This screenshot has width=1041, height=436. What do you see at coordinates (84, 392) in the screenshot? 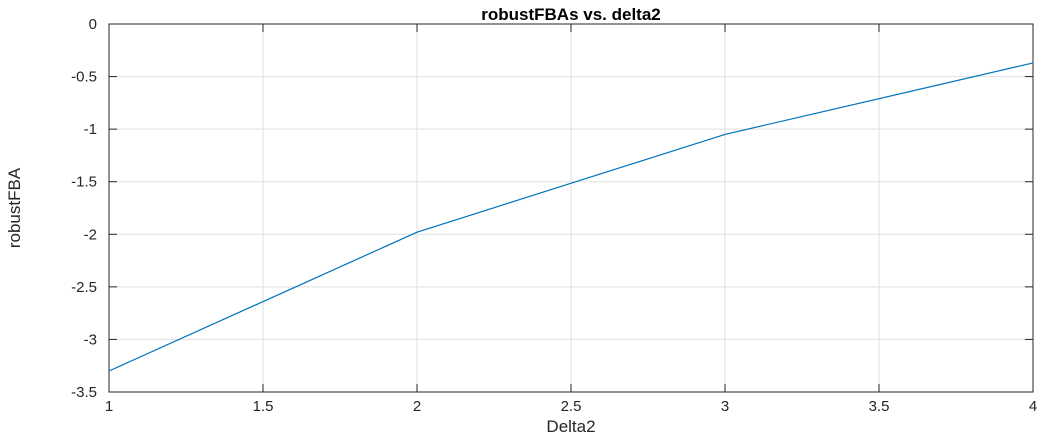
I see `y-tick-label: -3.5` at bounding box center [84, 392].